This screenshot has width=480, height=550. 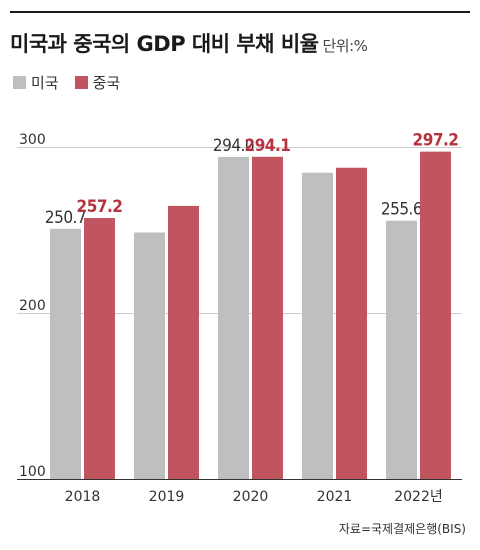 I want to click on top-rule, so click(x=240, y=12).